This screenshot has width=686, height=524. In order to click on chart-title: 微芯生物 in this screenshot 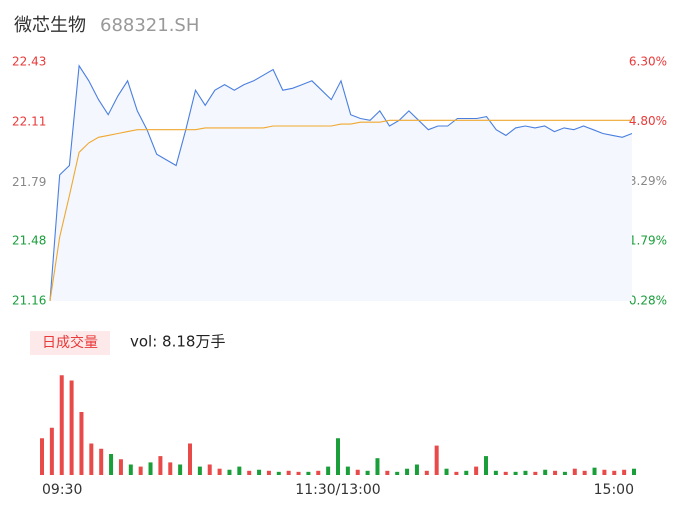, I will do `click(50, 25)`.